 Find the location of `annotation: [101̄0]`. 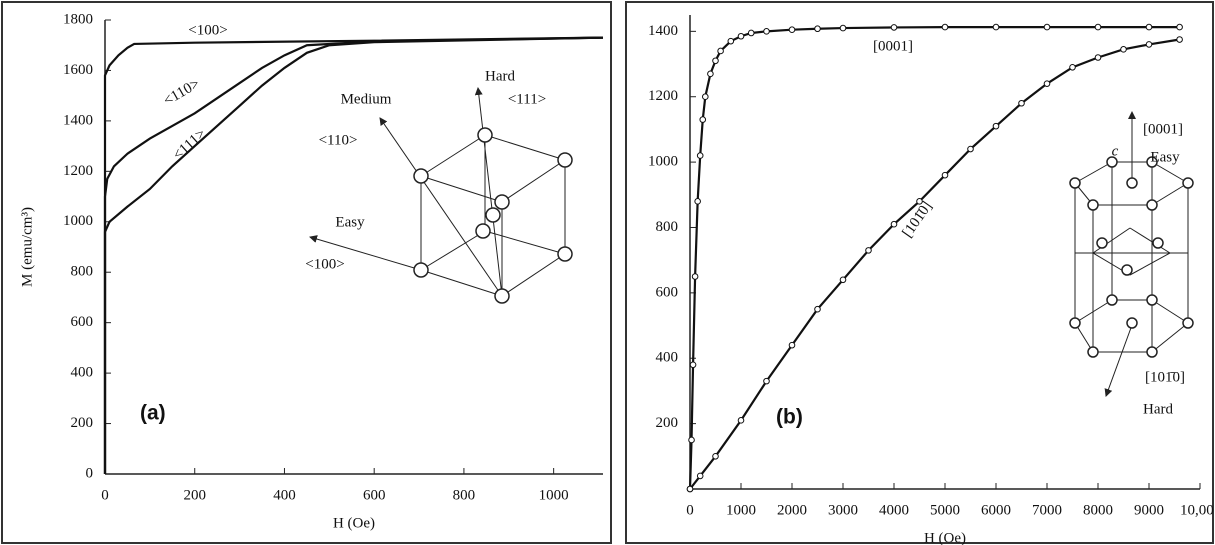

annotation: [101̄0] is located at coordinates (1165, 377).